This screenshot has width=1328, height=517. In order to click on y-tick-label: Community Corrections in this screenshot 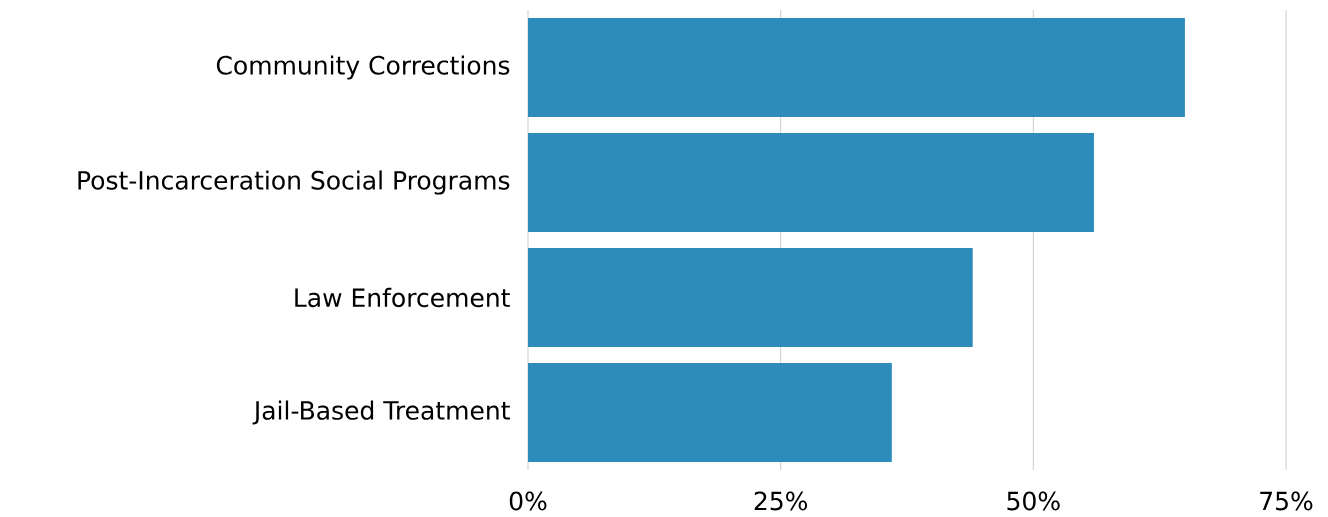, I will do `click(363, 67)`.